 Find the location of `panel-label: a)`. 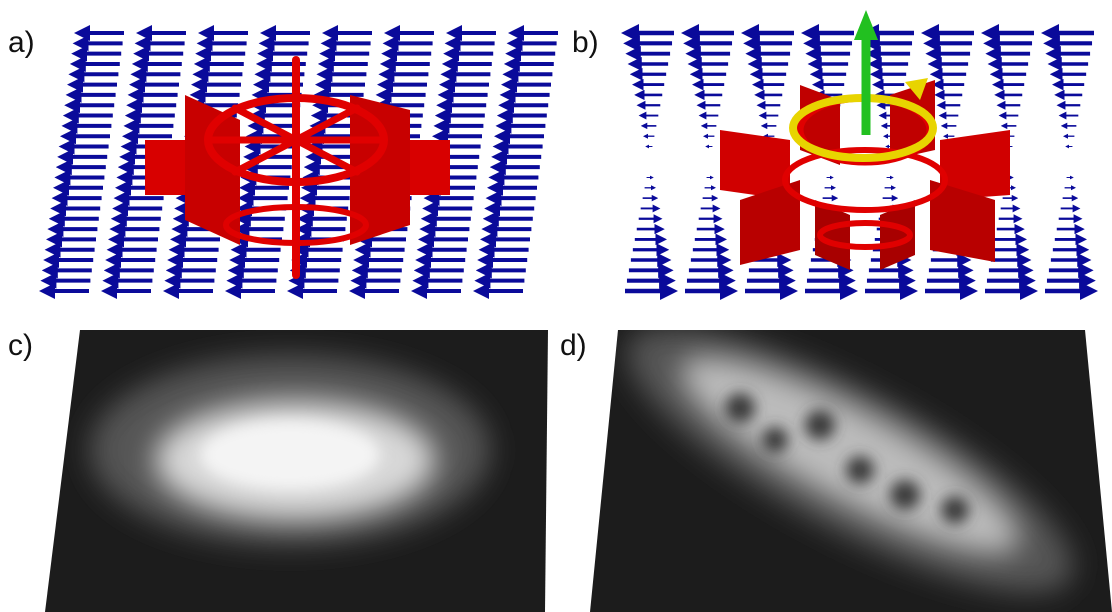

panel-label: a) is located at coordinates (21, 42).